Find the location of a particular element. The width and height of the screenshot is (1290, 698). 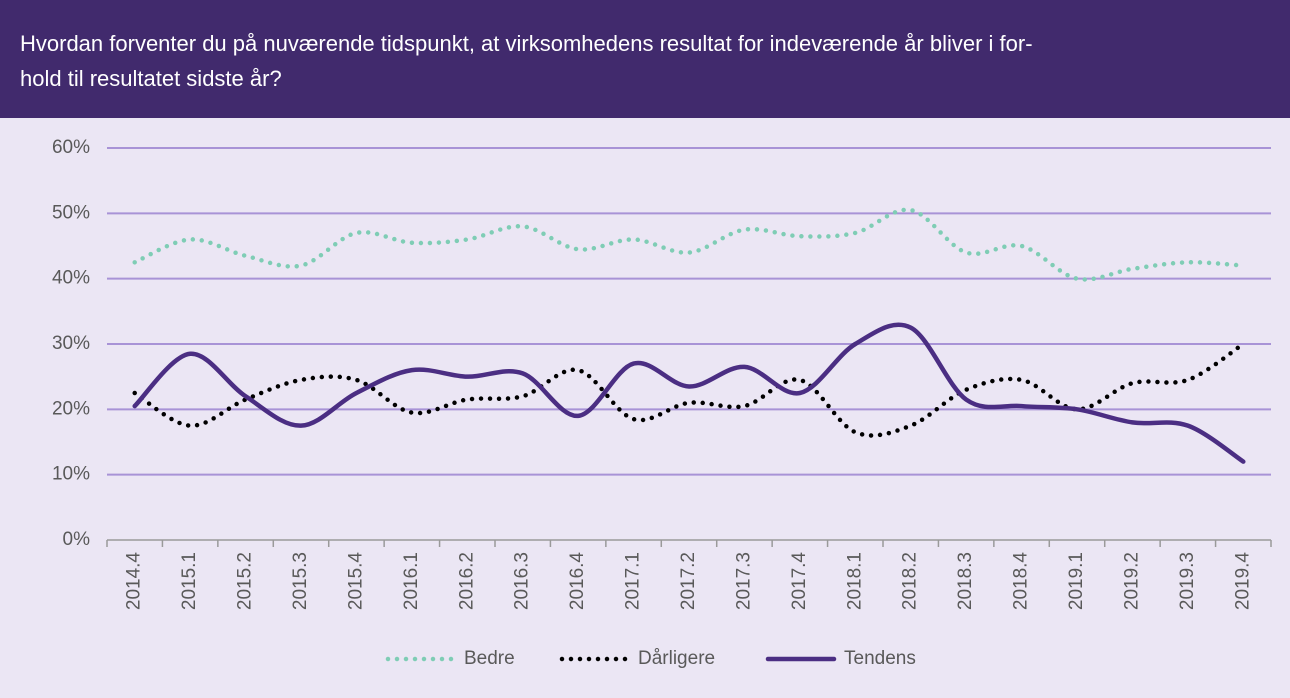

y-tick-label: 50% is located at coordinates (71, 212).